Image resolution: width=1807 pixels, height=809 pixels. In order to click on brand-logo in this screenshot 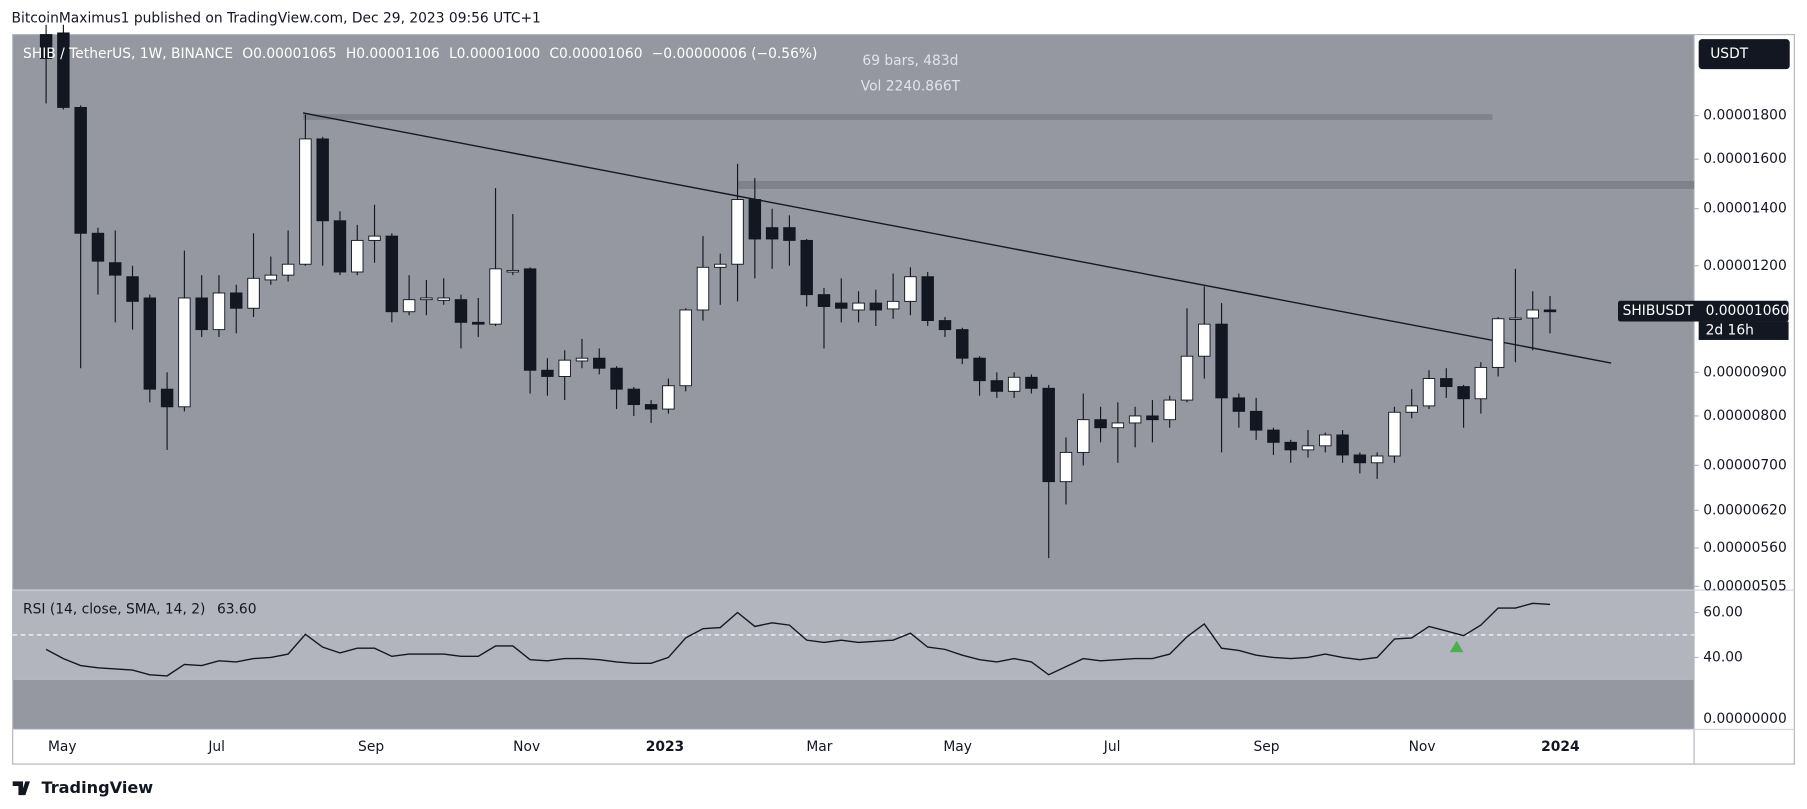, I will do `click(21, 788)`.